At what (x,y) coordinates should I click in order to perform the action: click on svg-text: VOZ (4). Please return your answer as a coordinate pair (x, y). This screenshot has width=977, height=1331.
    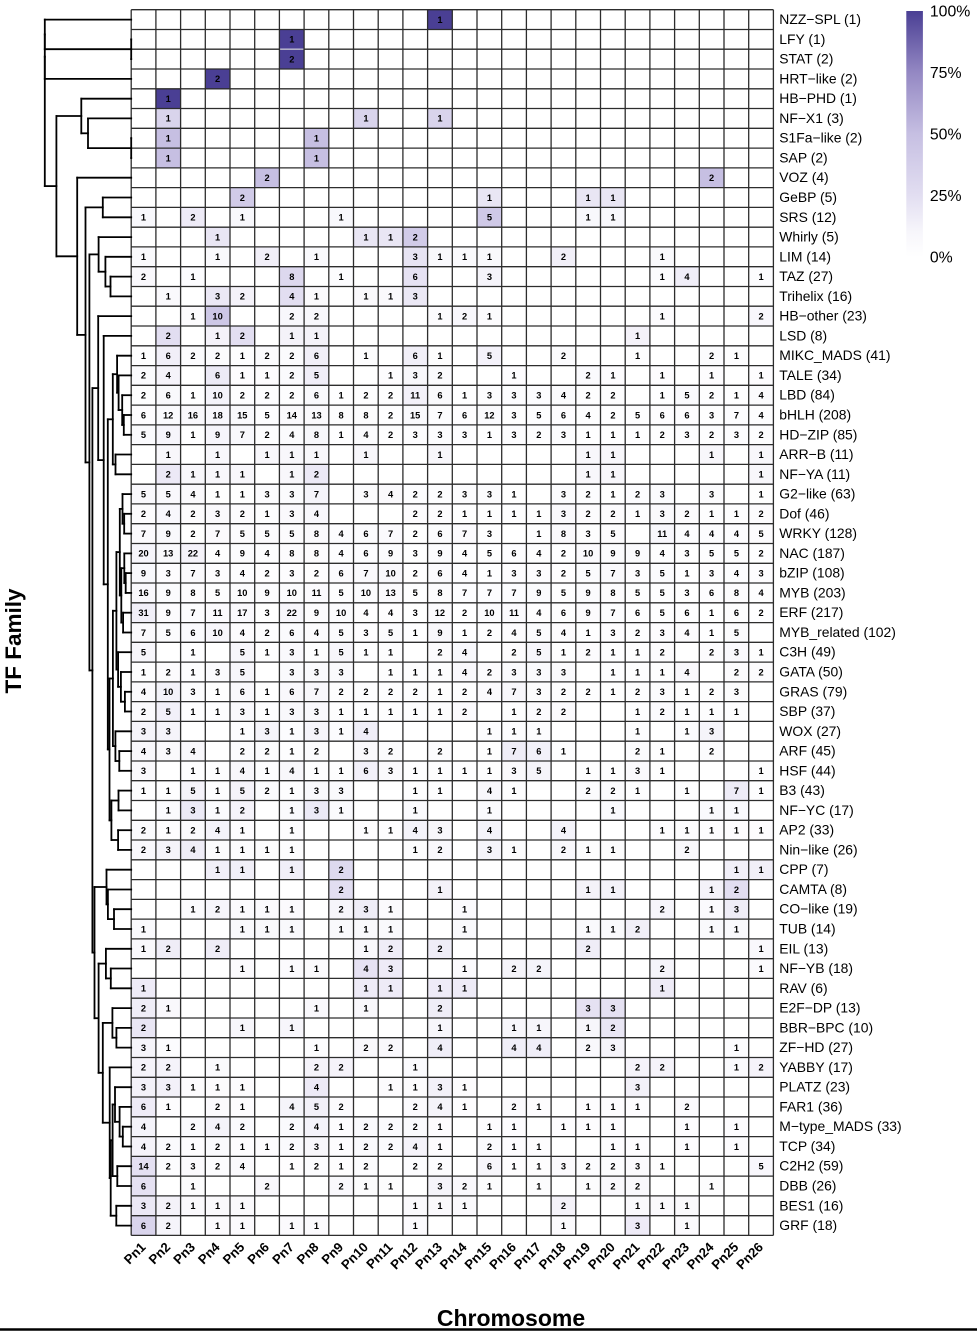
    Looking at the image, I should click on (803, 177).